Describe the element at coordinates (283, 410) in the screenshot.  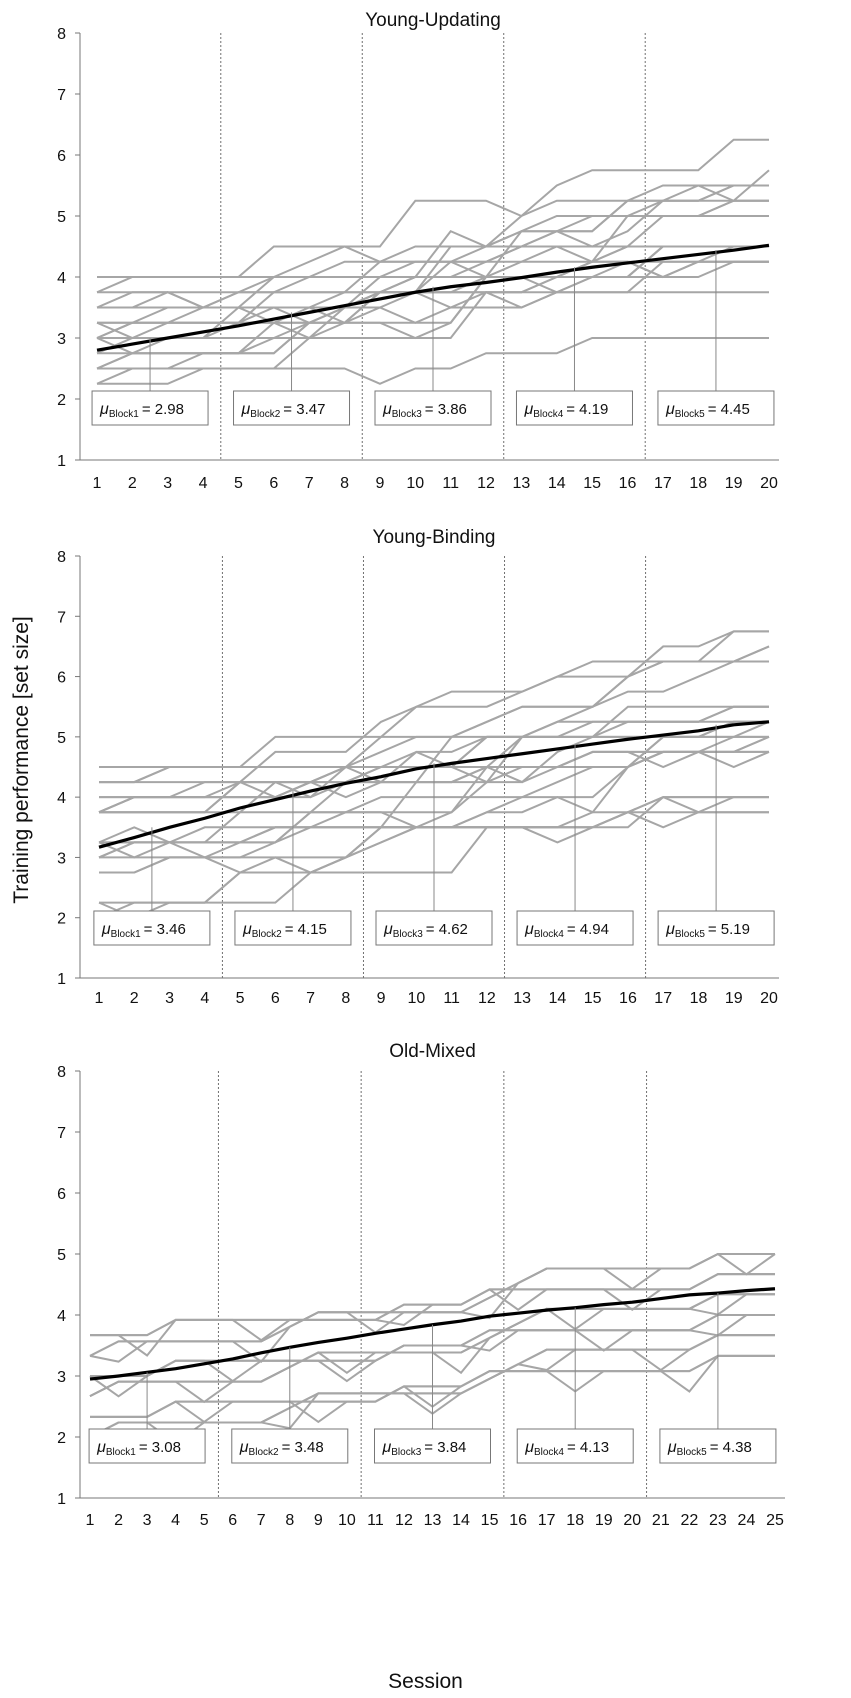
I see `block-mean-label: μBlock2 = 3.47` at that location.